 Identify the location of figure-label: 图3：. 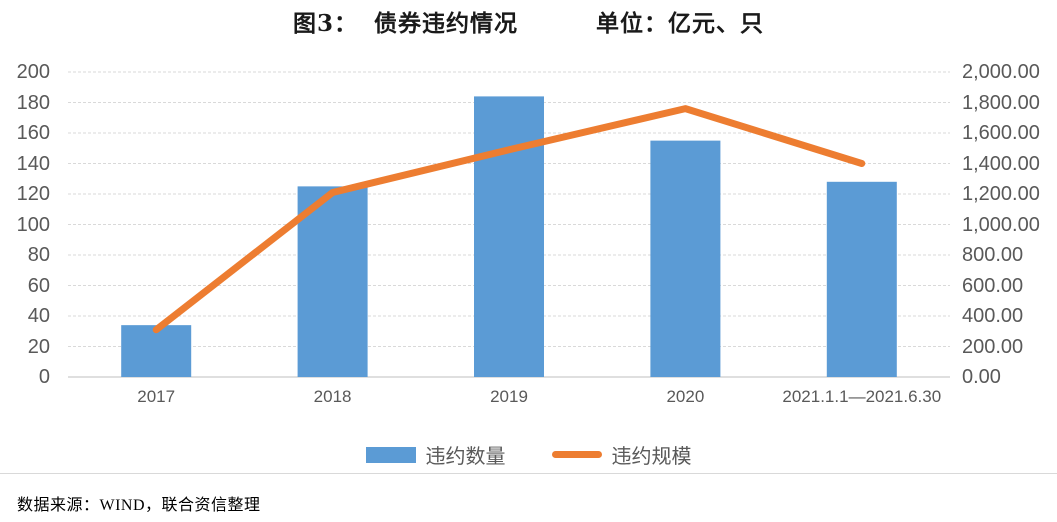
(325, 23).